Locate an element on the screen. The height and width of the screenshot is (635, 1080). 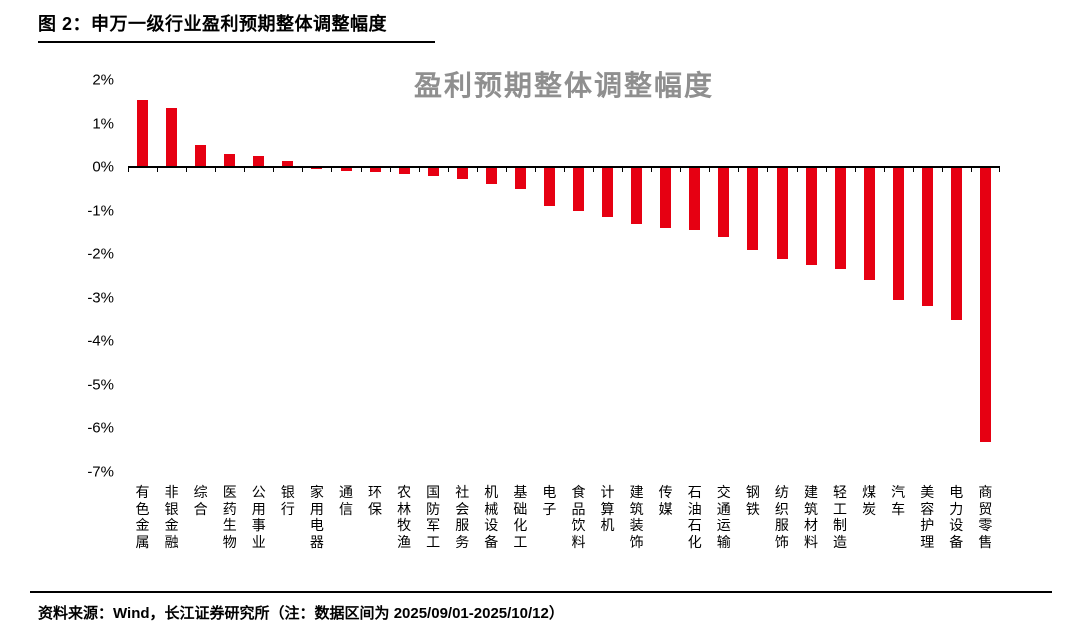
category-label: 家用电器 is located at coordinates (316, 517).